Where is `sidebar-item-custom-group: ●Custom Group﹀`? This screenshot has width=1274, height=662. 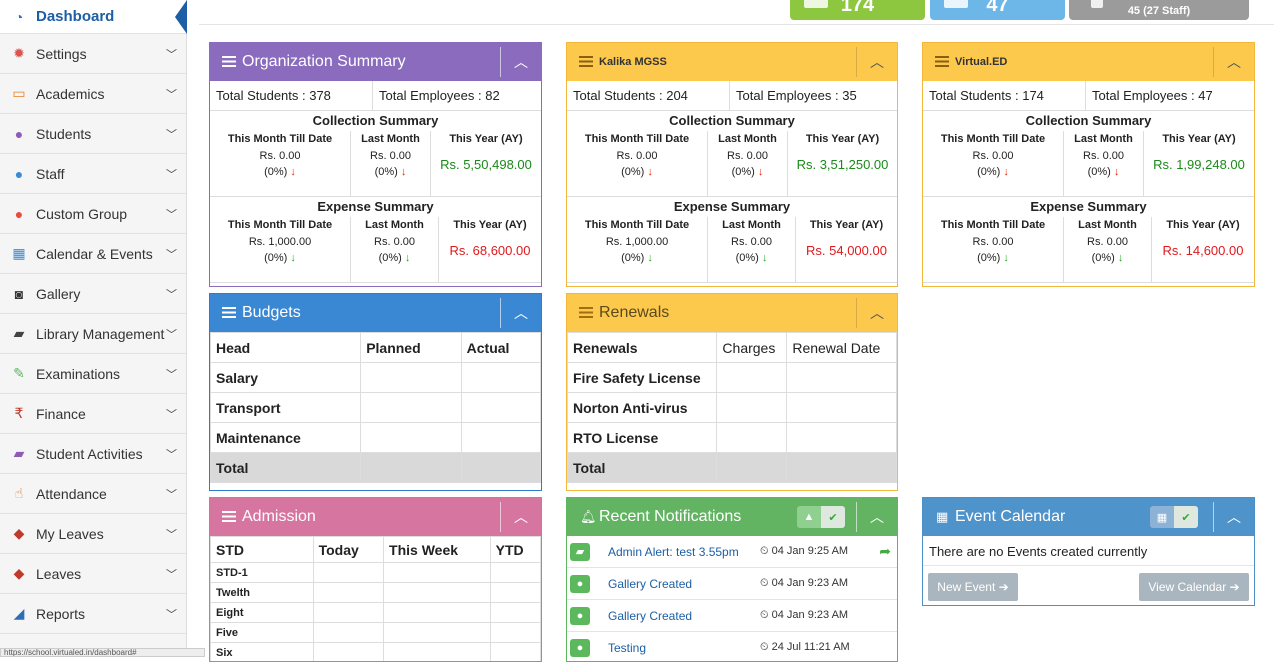 sidebar-item-custom-group: ●Custom Group﹀ is located at coordinates (93, 214).